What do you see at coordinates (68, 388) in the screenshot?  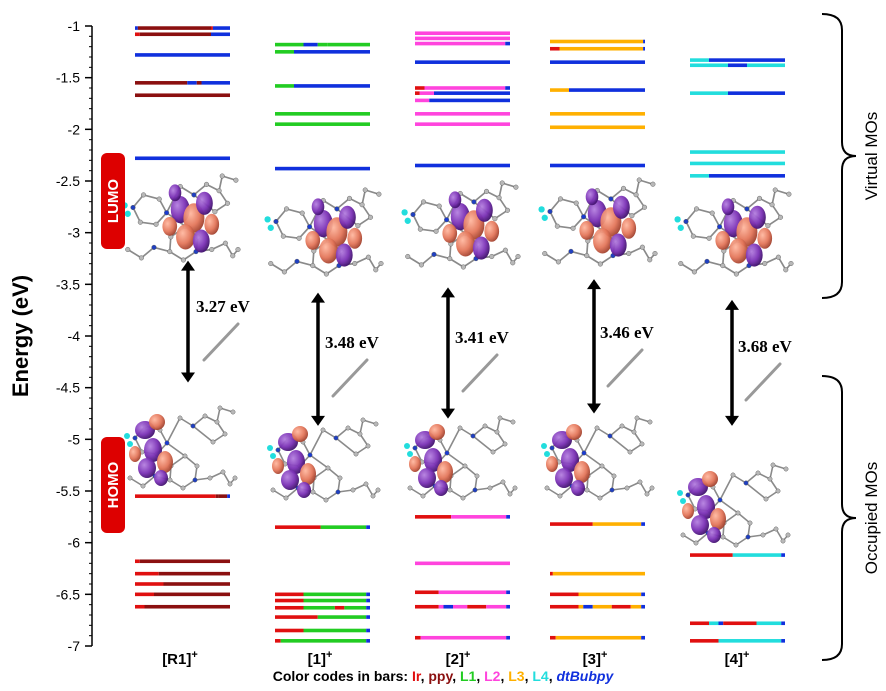 I see `y-tick-label: -4.5` at bounding box center [68, 388].